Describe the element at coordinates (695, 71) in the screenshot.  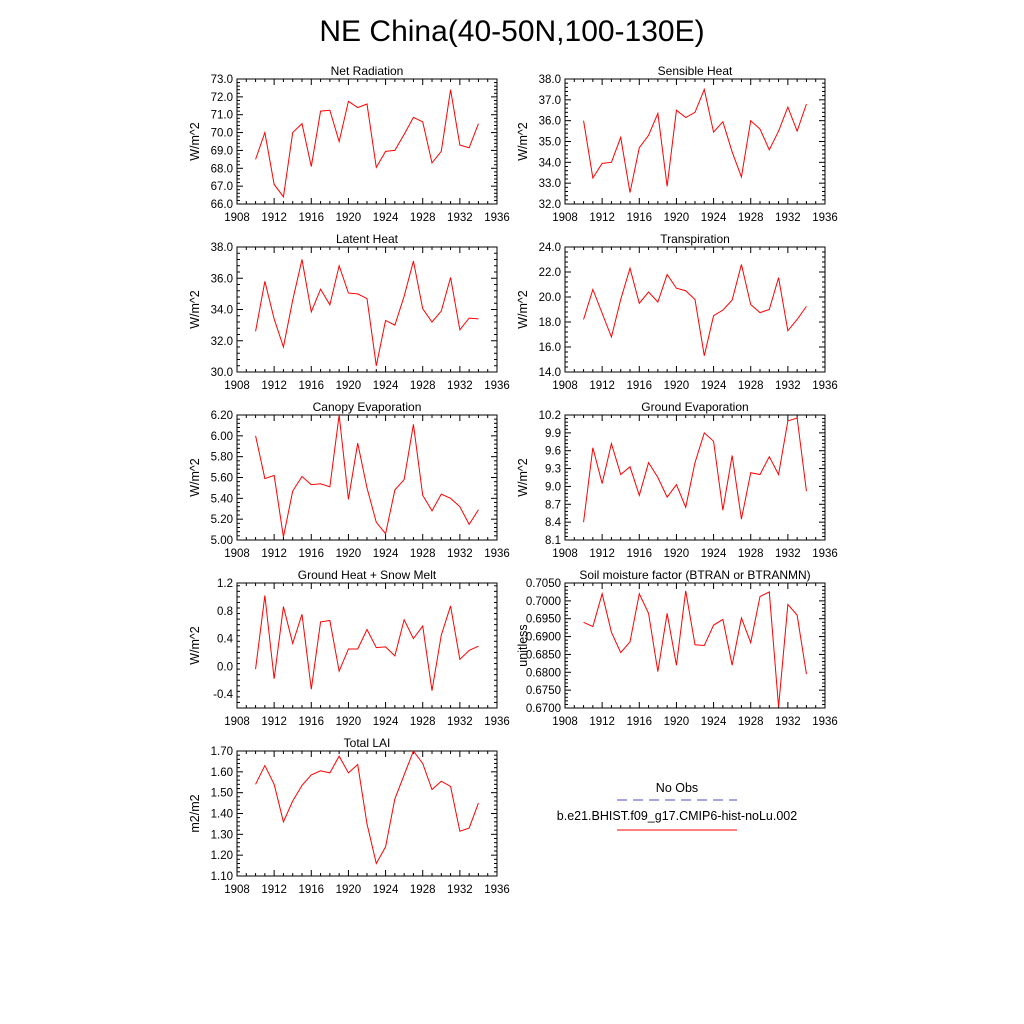
I see `panel-title: Sensible Heat` at that location.